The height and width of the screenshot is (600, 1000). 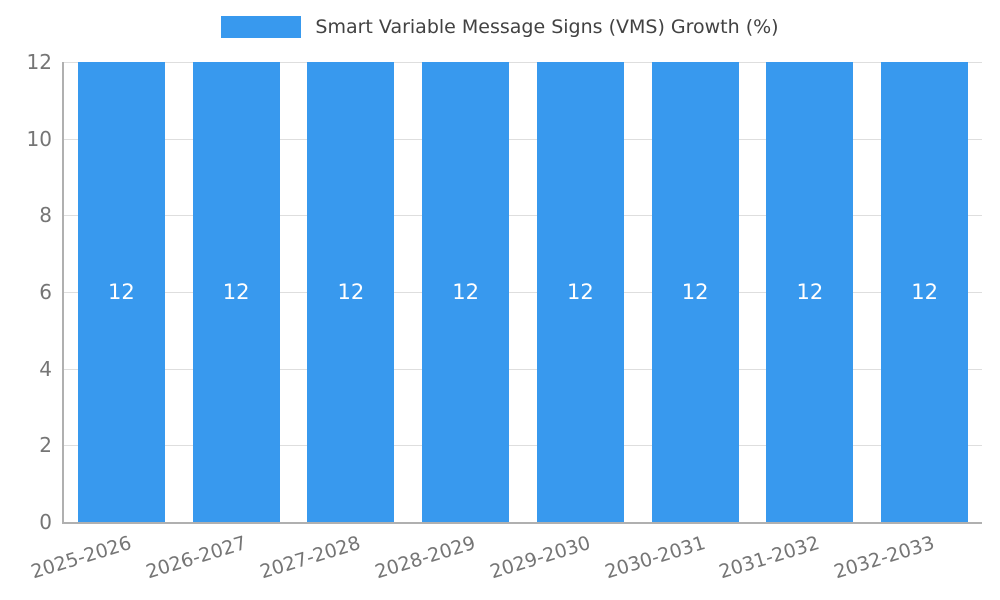 I want to click on y-axis-tick-label: 6, so click(x=45, y=292).